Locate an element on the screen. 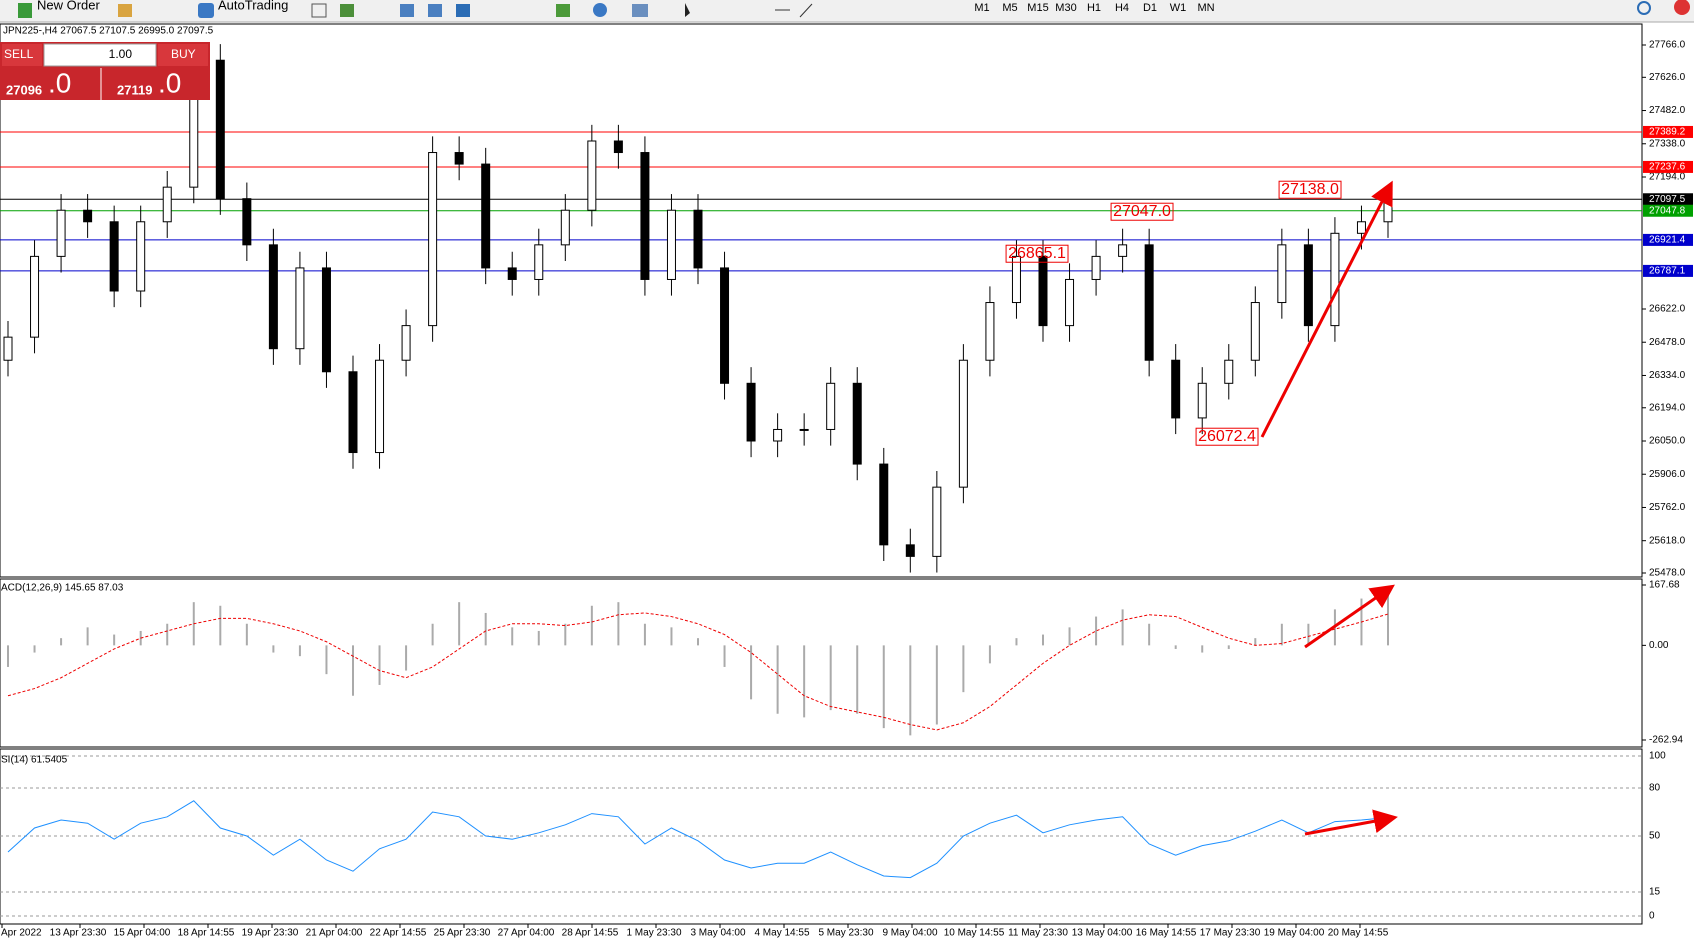 The width and height of the screenshot is (1694, 944). rsi-arrow is located at coordinates (1351, 822).